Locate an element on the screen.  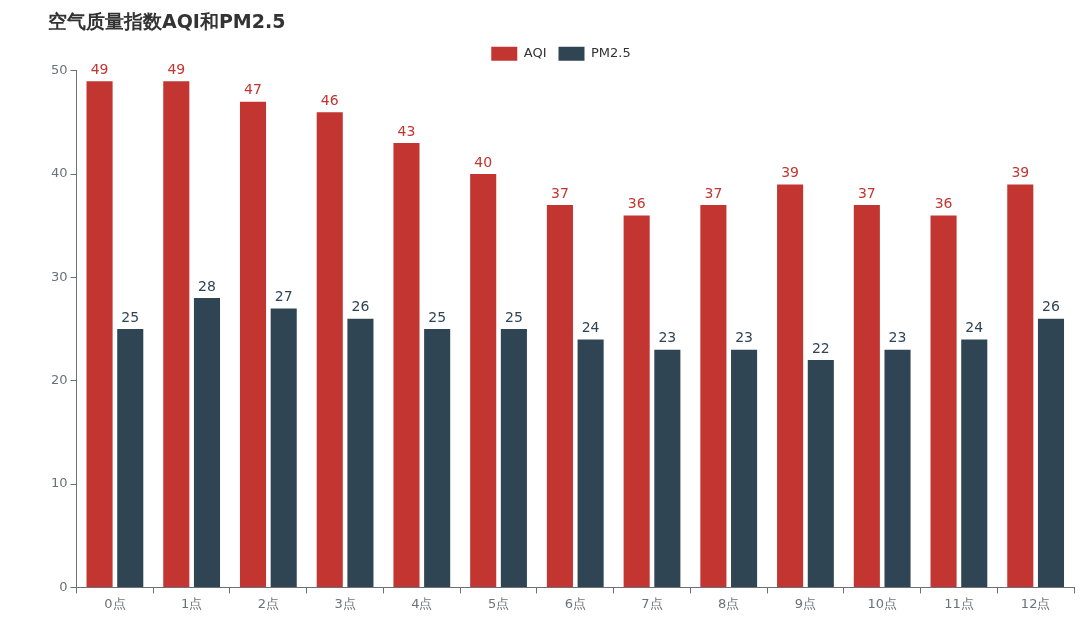
data-label: 22 is located at coordinates (820, 347).